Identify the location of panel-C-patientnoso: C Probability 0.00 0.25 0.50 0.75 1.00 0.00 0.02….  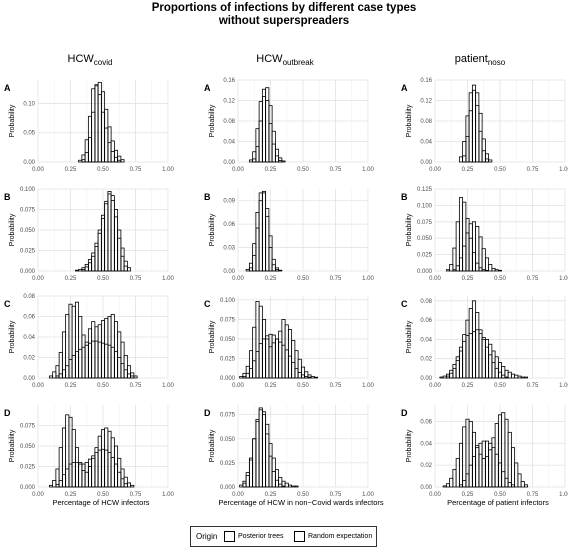
(484, 342).